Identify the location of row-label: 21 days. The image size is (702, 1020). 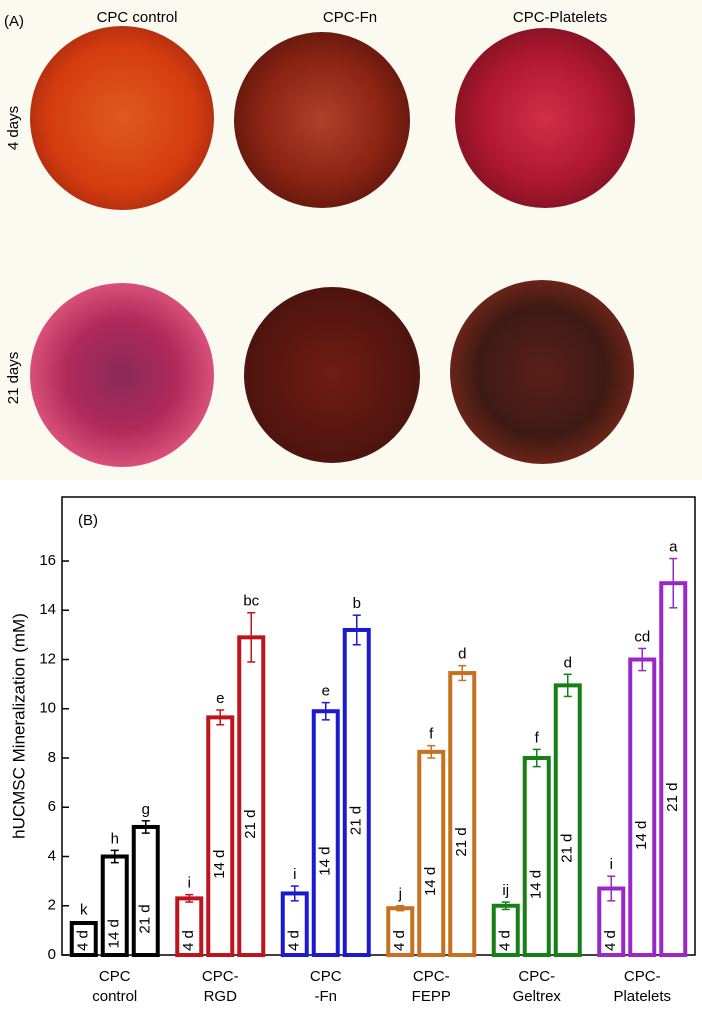
(13, 378).